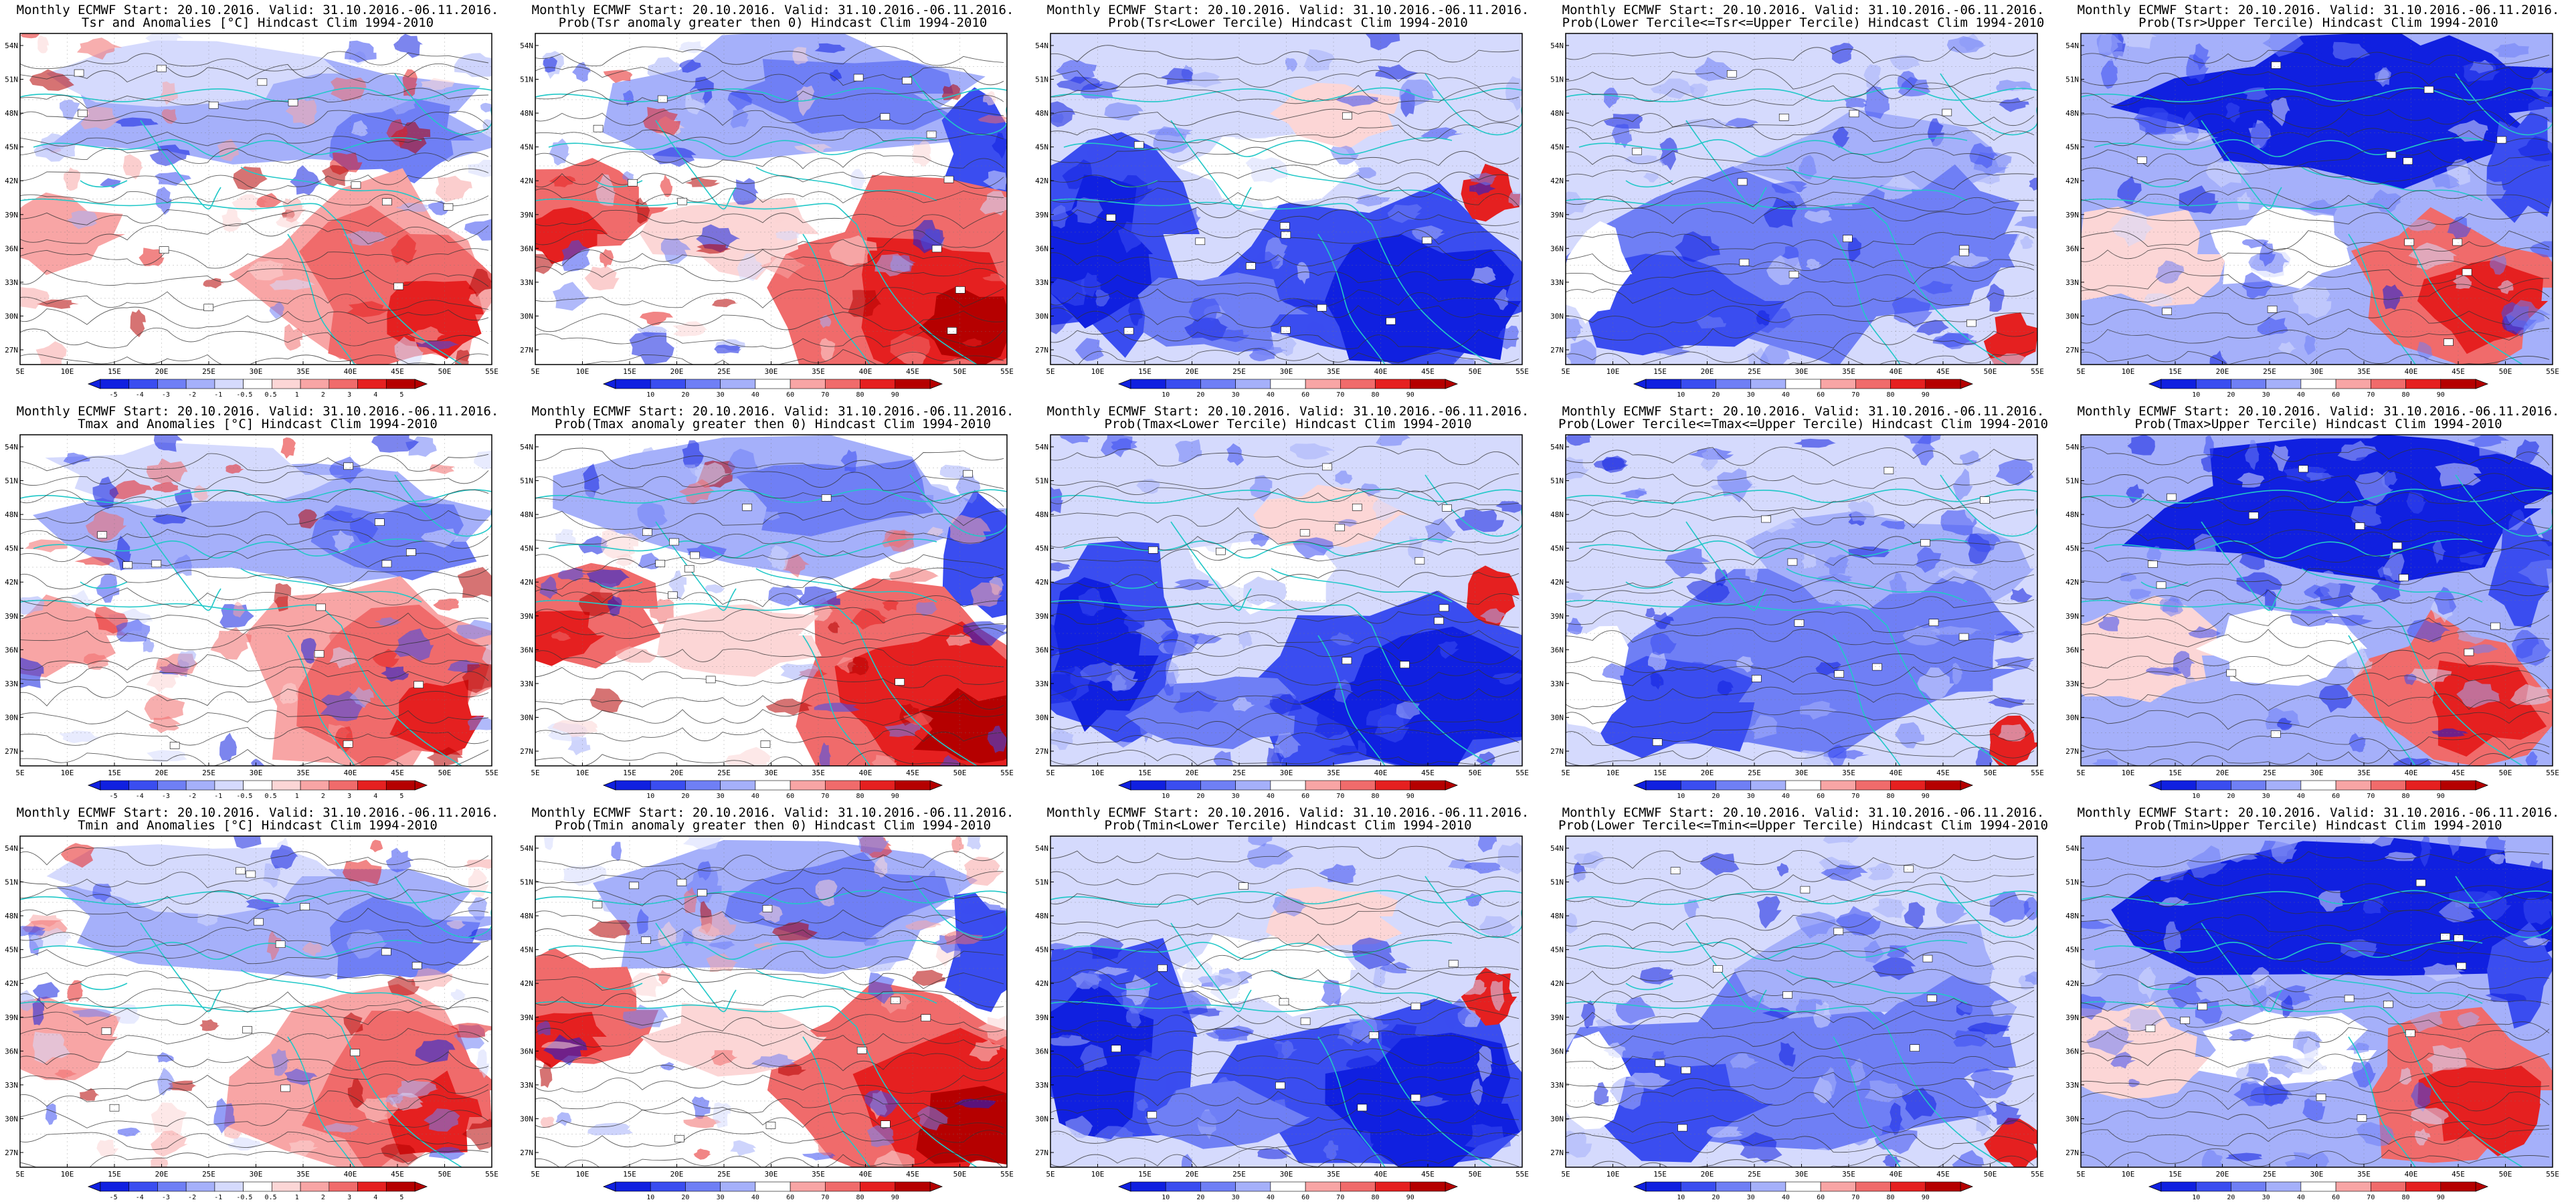 The height and width of the screenshot is (1204, 2576). Describe the element at coordinates (2406, 796) in the screenshot. I see `colorbar-tick-label: 80` at that location.